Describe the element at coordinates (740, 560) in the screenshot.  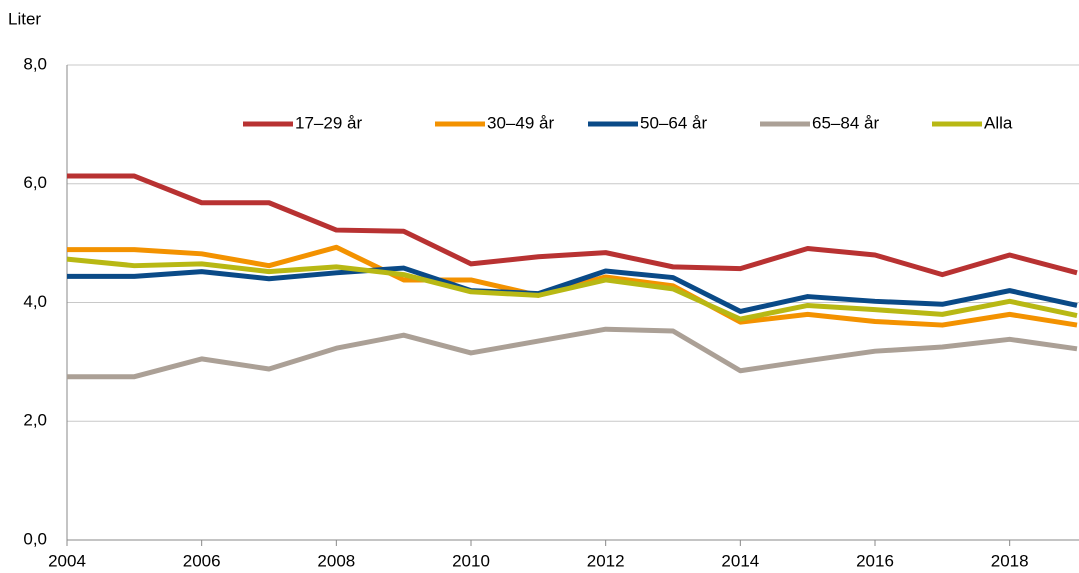
I see `x-tick-label: 2014` at that location.